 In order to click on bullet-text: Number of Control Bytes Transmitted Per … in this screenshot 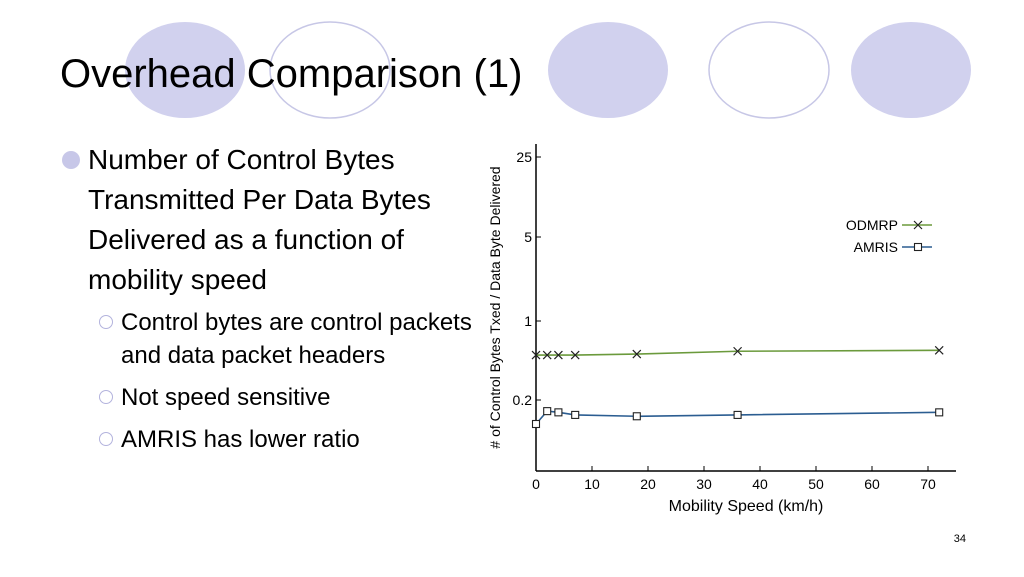, I will do `click(259, 219)`.